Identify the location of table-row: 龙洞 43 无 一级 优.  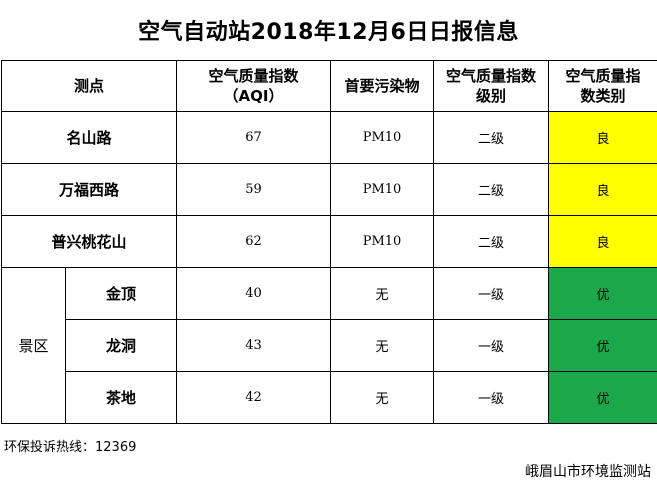
(329, 345).